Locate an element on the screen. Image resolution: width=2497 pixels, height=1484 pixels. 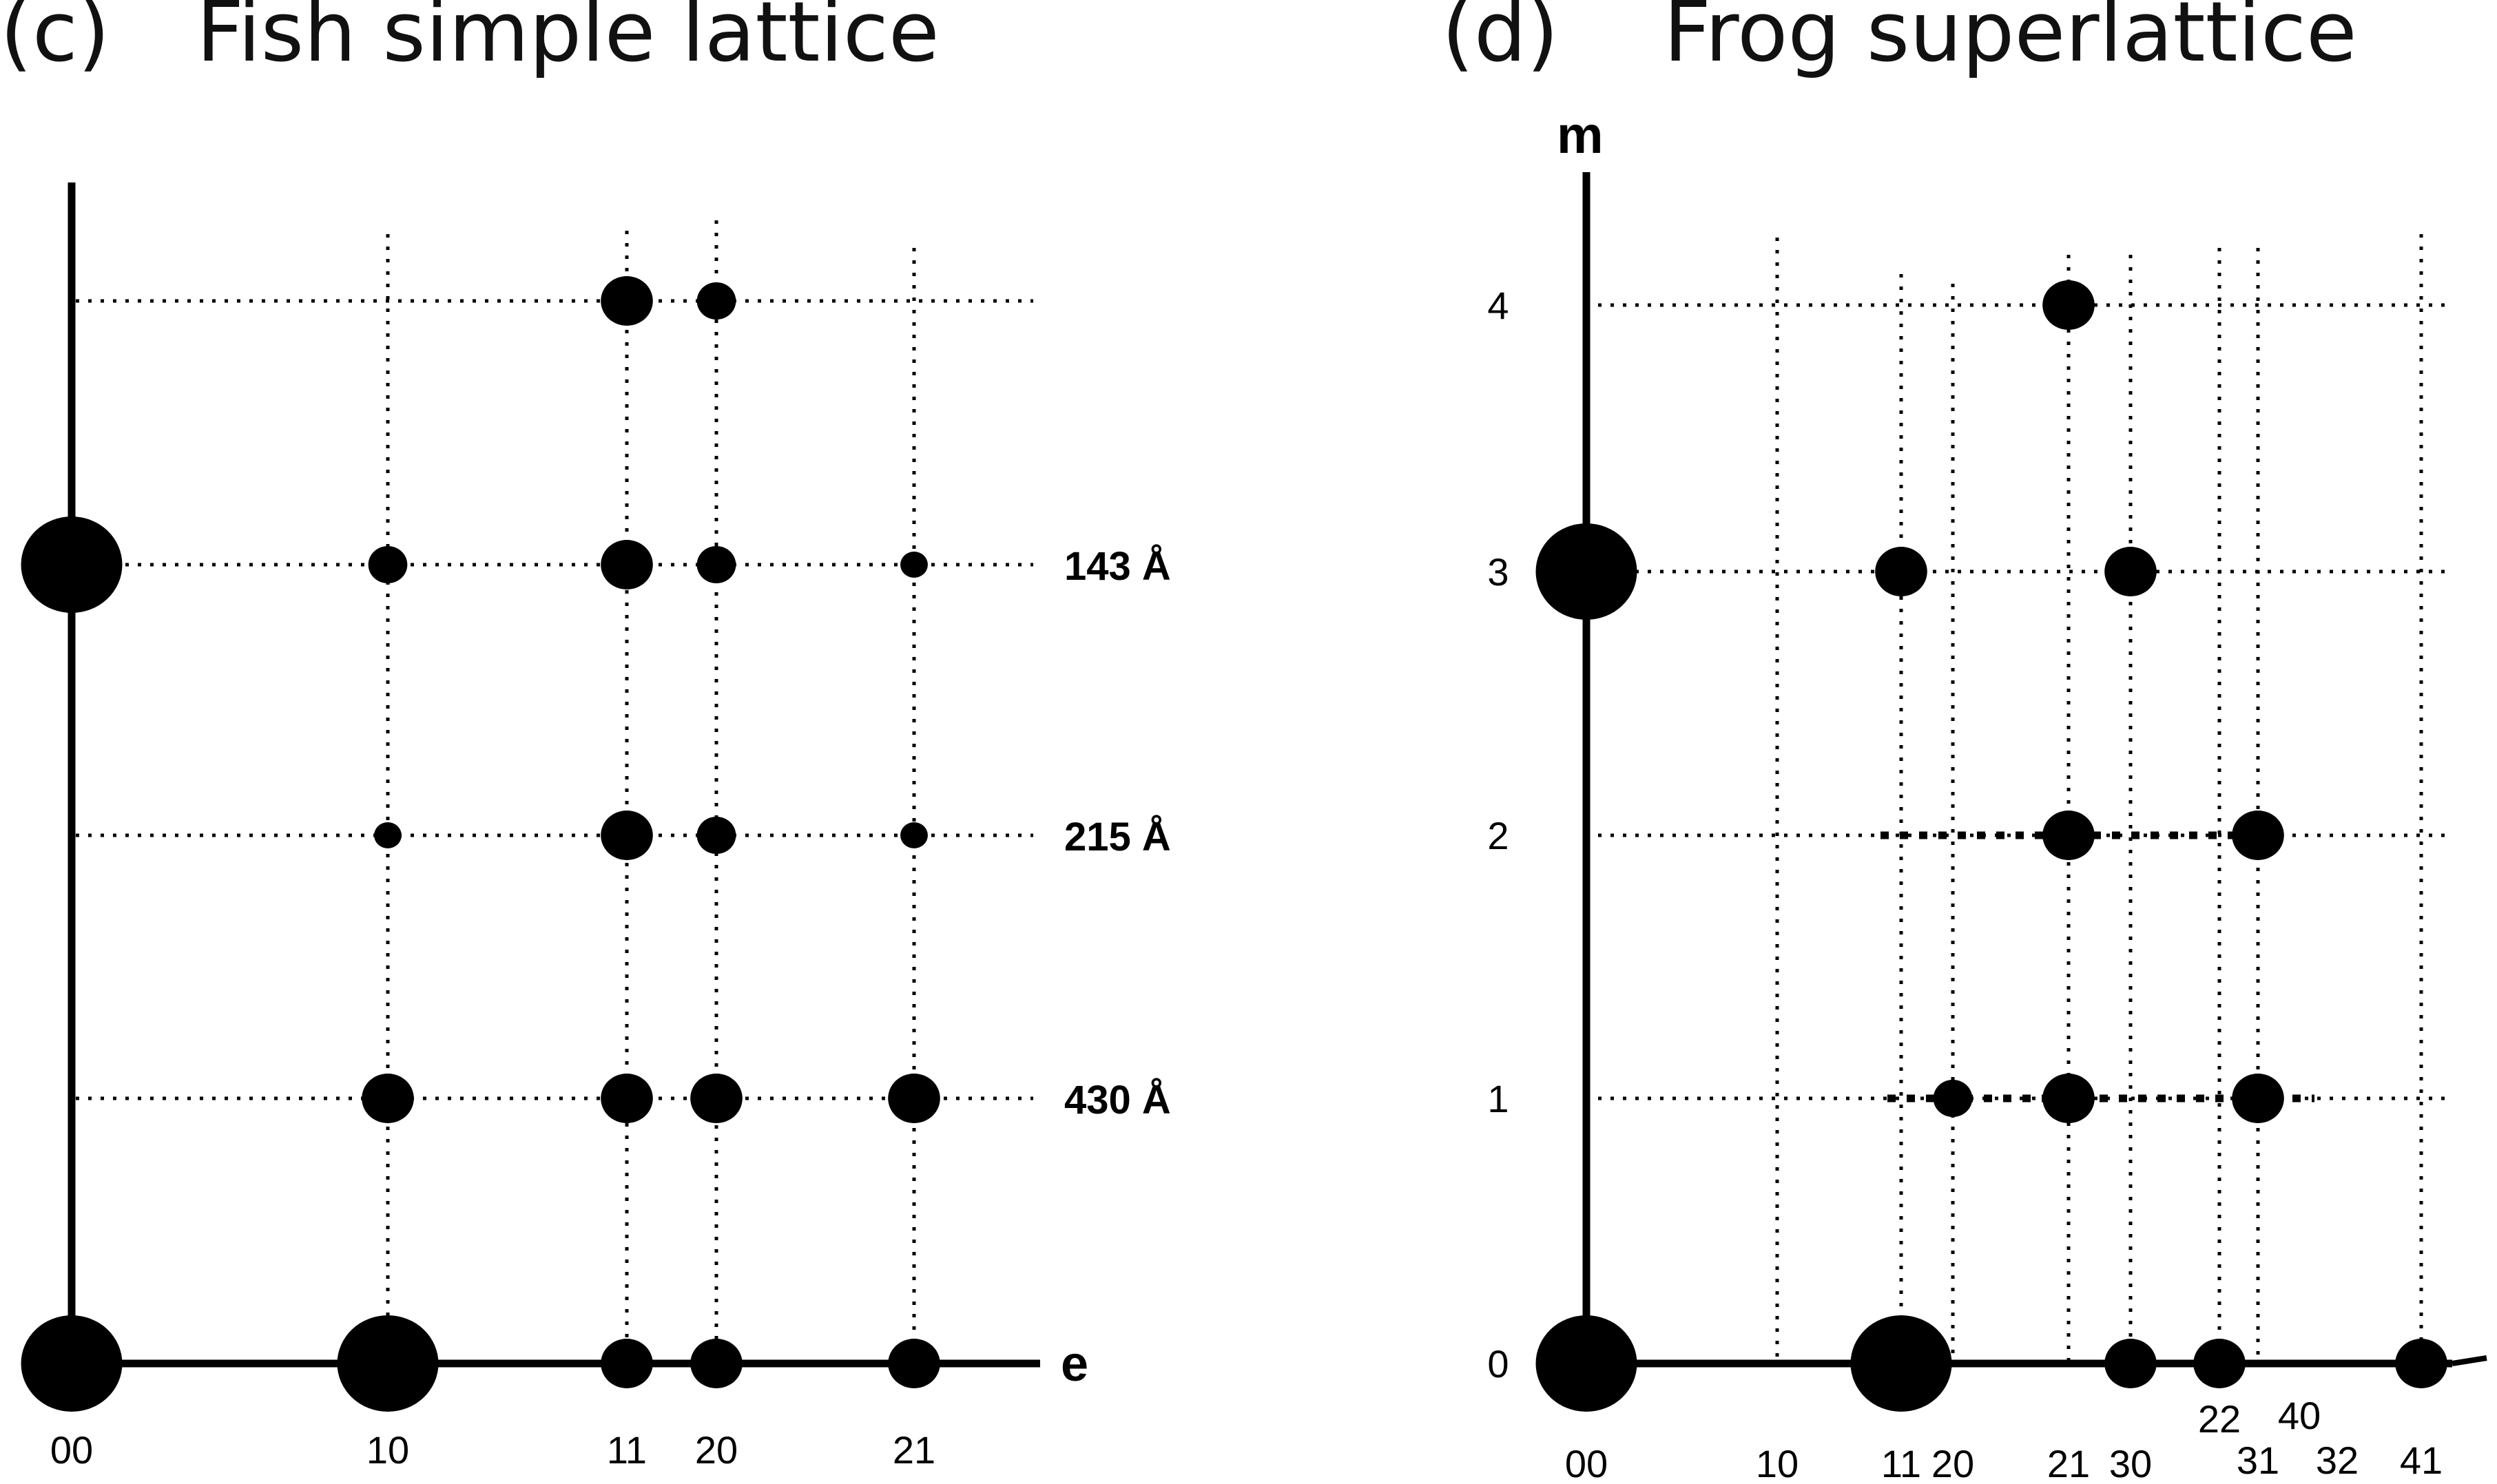
column-label-41: 41 is located at coordinates (2421, 1460).